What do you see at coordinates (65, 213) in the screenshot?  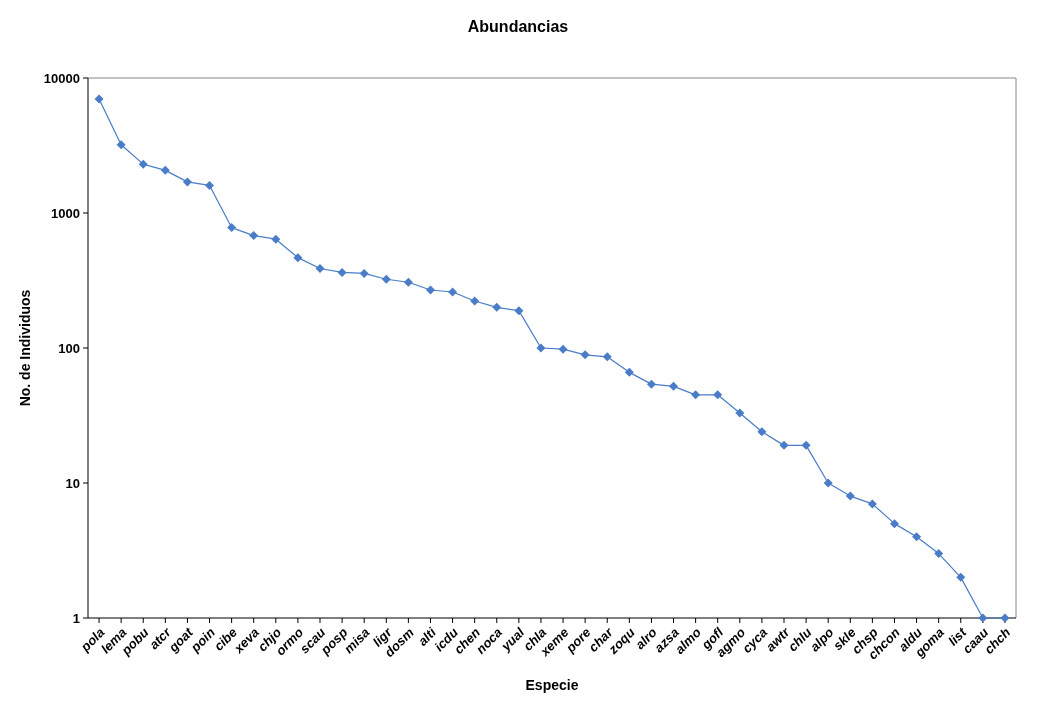 I see `y-tick-label: 1000` at bounding box center [65, 213].